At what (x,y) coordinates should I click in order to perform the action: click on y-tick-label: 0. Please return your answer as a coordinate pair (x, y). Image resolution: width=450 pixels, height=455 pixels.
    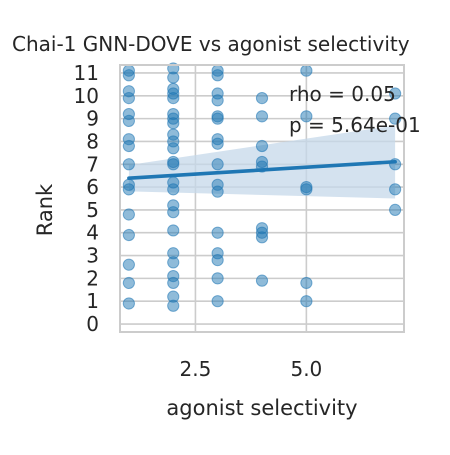
    Looking at the image, I should click on (92, 324).